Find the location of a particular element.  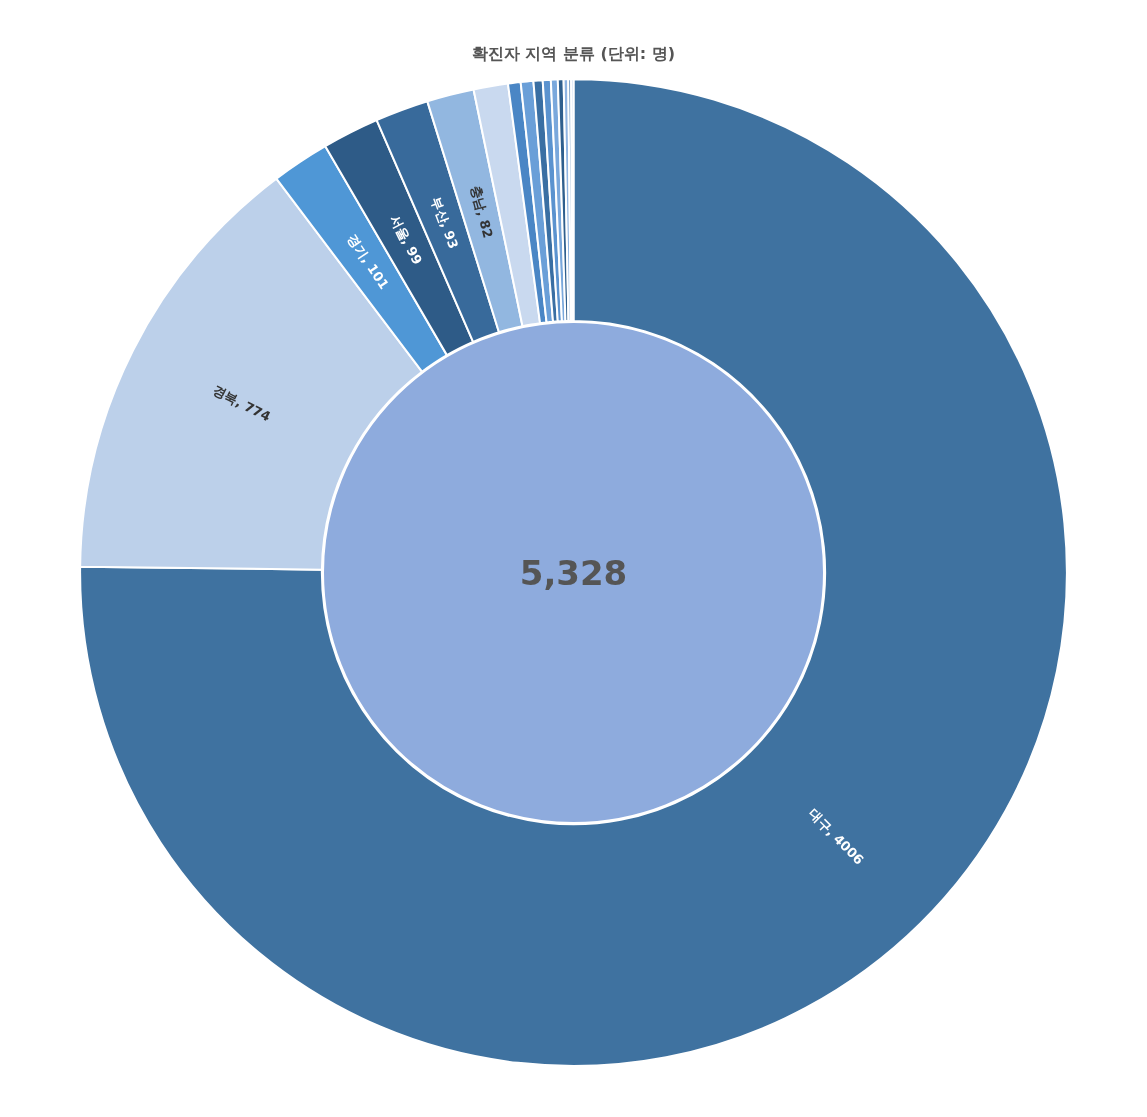

chart-title: 확진자 지역 분류 (단위: 명) is located at coordinates (573, 53).